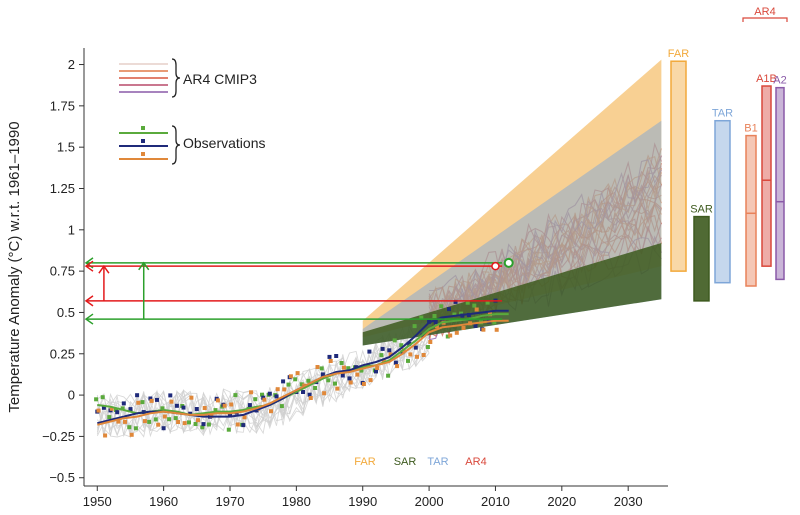  What do you see at coordinates (780, 183) in the screenshot?
I see `range-bar-a2` at bounding box center [780, 183].